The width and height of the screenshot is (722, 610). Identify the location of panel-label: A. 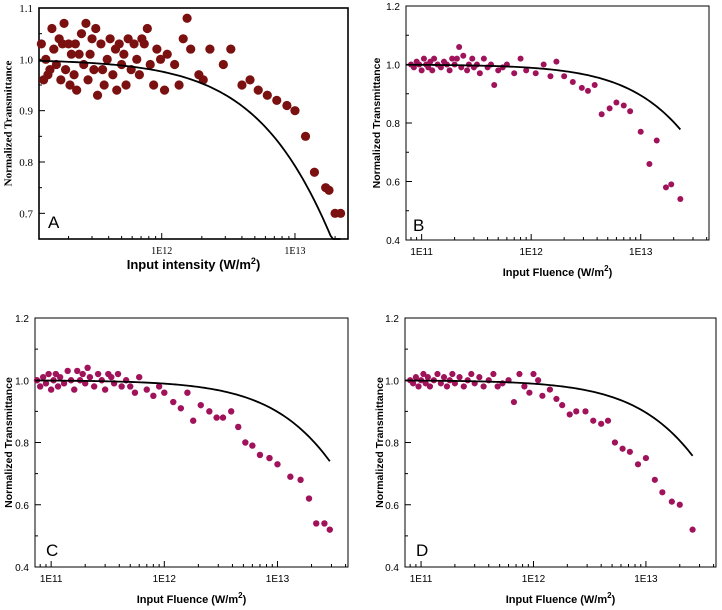
(54, 222).